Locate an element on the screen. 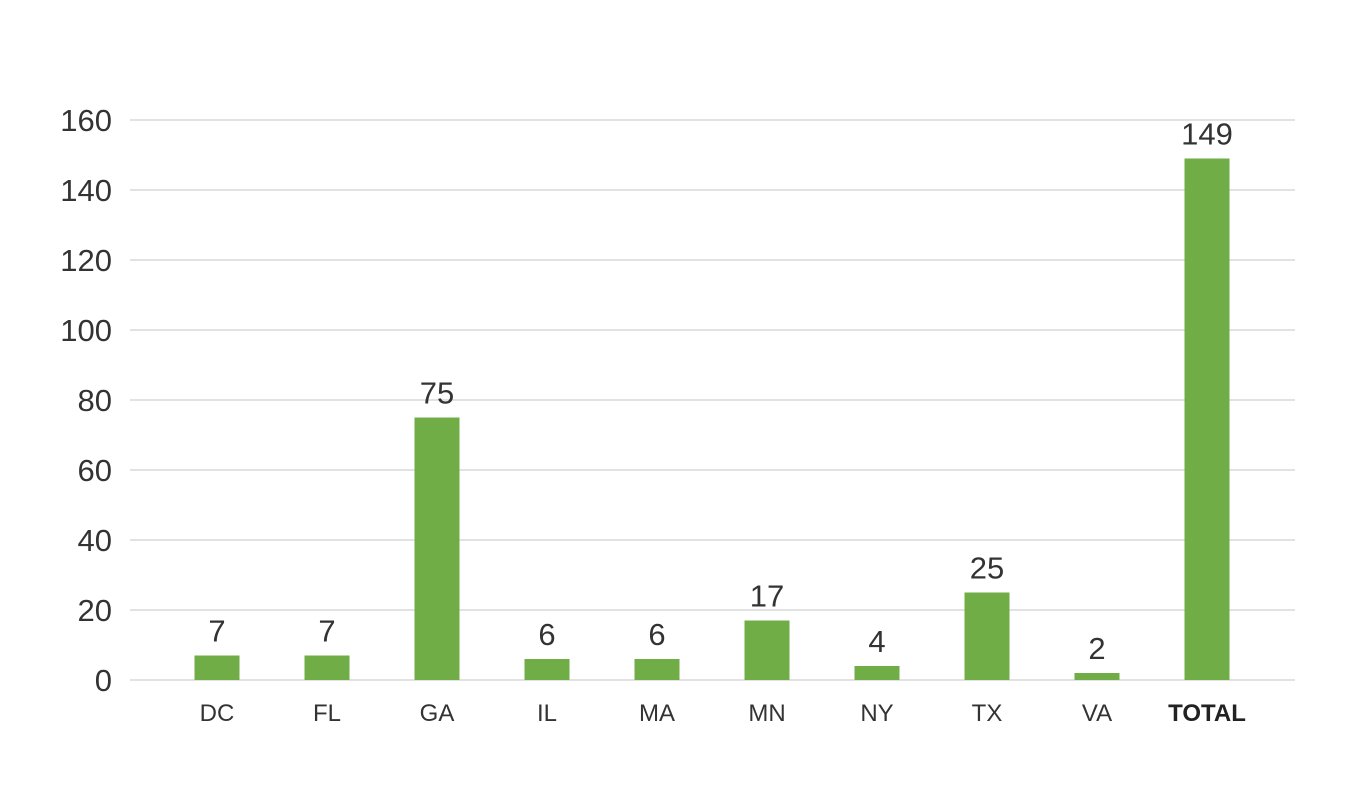  x-tick-label-mn: MN is located at coordinates (766, 713).